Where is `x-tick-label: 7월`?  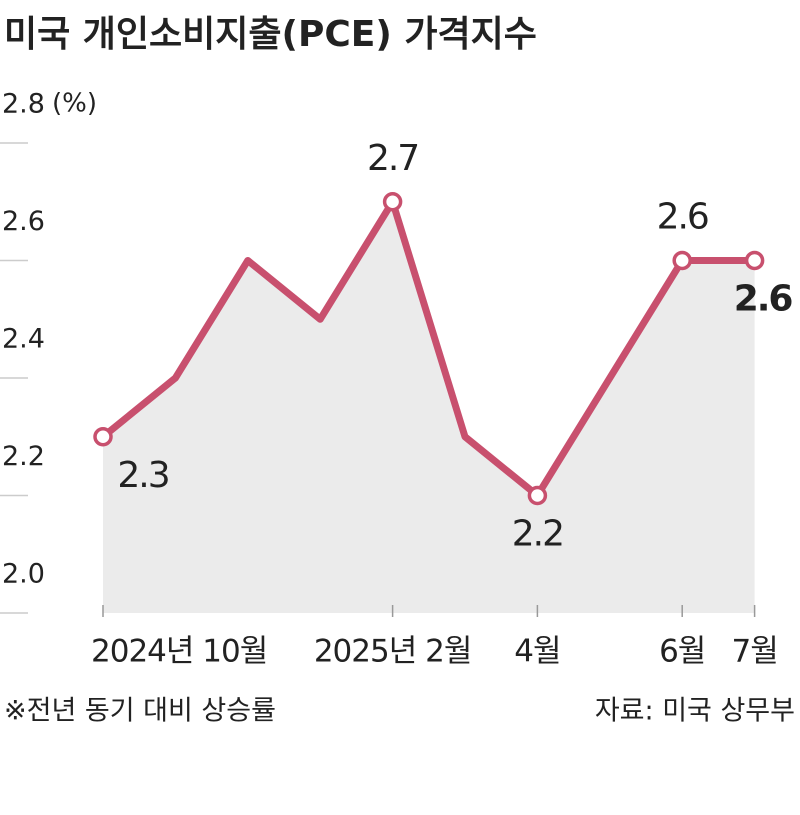 x-tick-label: 7월 is located at coordinates (754, 652).